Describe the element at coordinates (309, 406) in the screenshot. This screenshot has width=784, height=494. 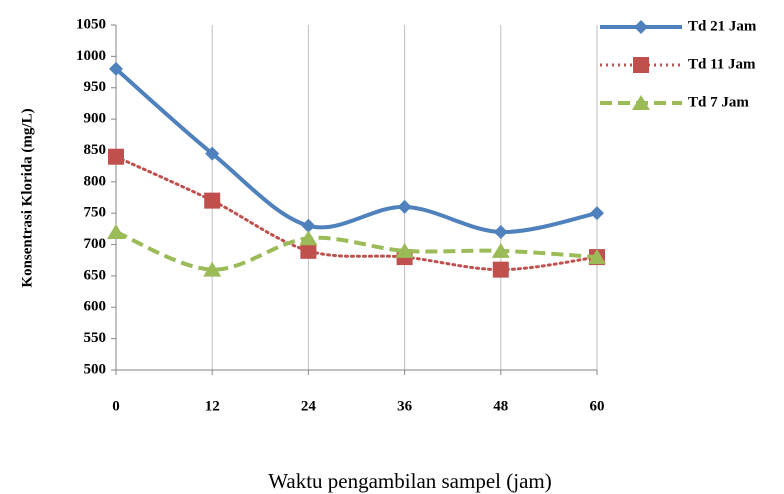
I see `x-tick-label: 24` at that location.